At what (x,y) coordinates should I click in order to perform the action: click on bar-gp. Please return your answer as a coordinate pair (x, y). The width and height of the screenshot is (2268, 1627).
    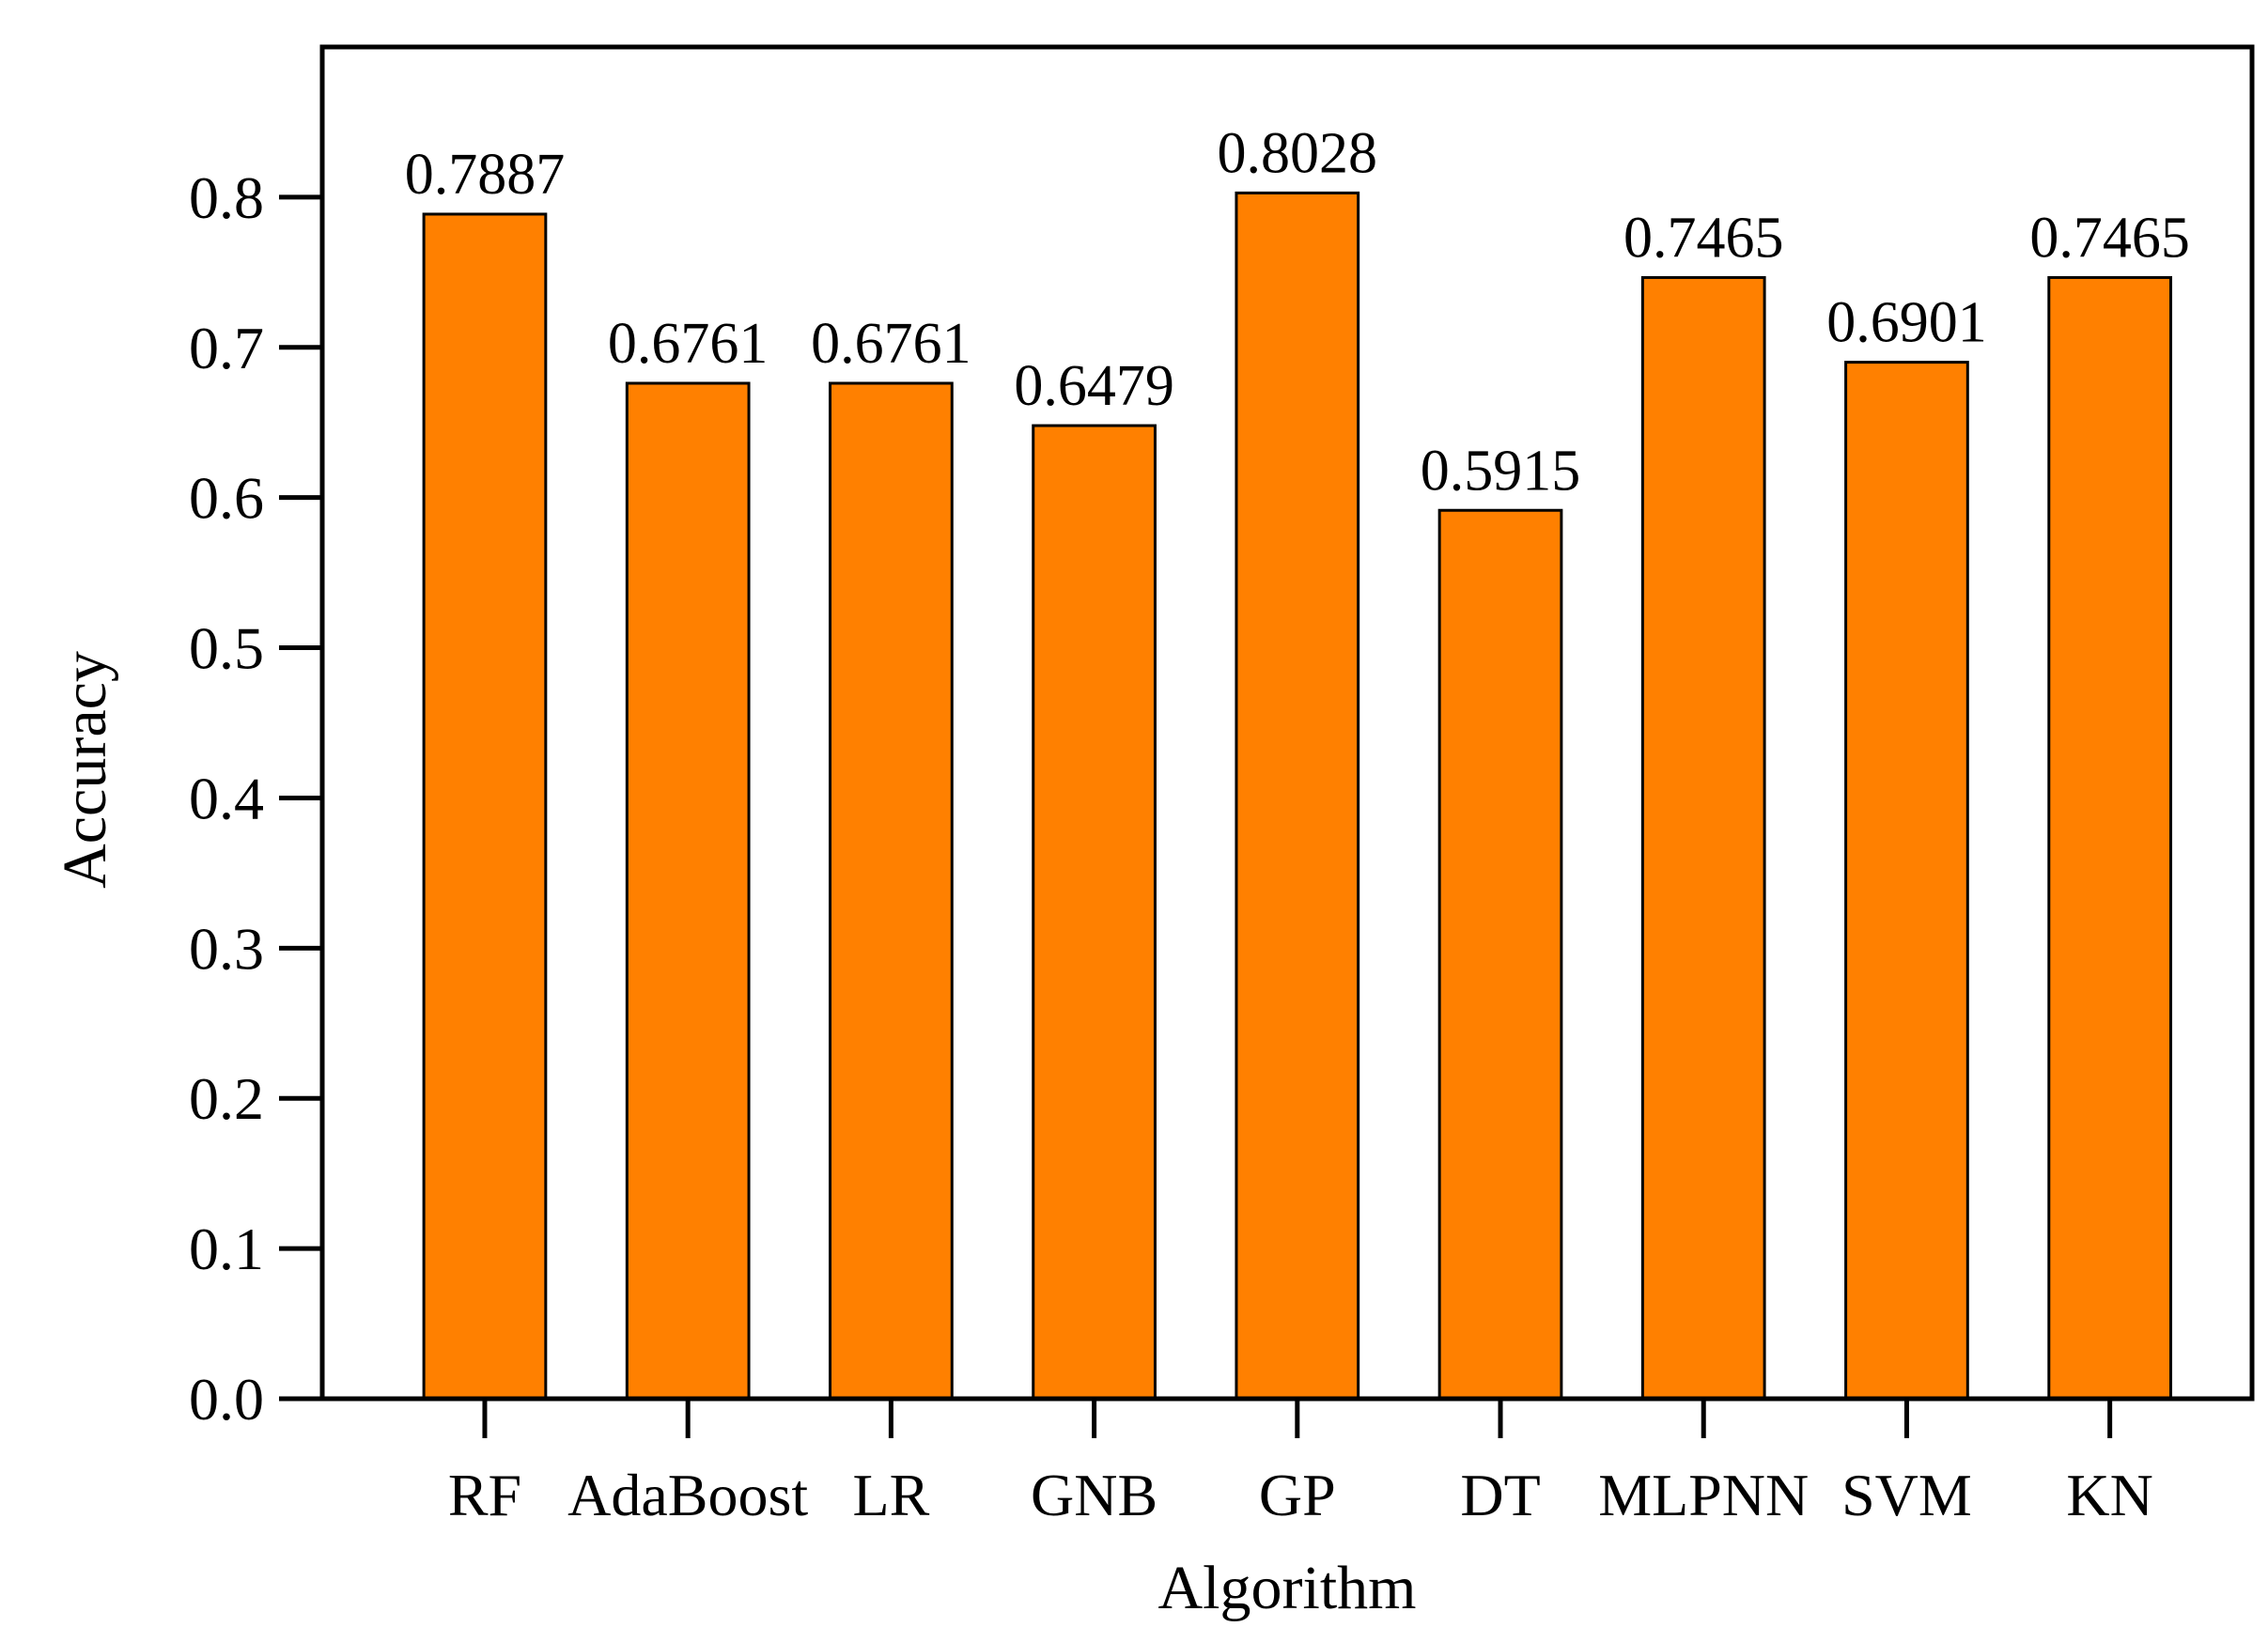
    Looking at the image, I should click on (1297, 796).